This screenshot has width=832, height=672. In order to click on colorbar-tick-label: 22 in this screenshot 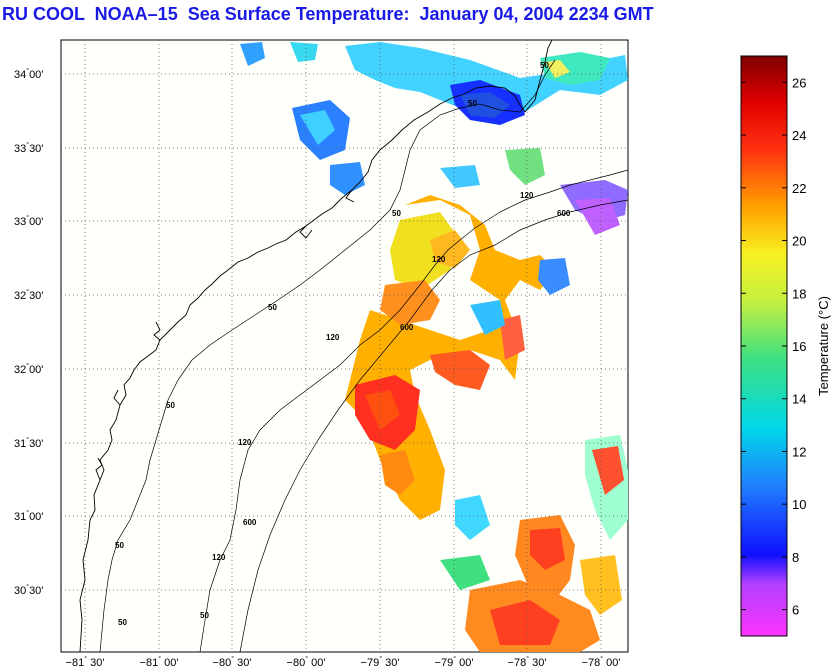, I will do `click(799, 188)`.